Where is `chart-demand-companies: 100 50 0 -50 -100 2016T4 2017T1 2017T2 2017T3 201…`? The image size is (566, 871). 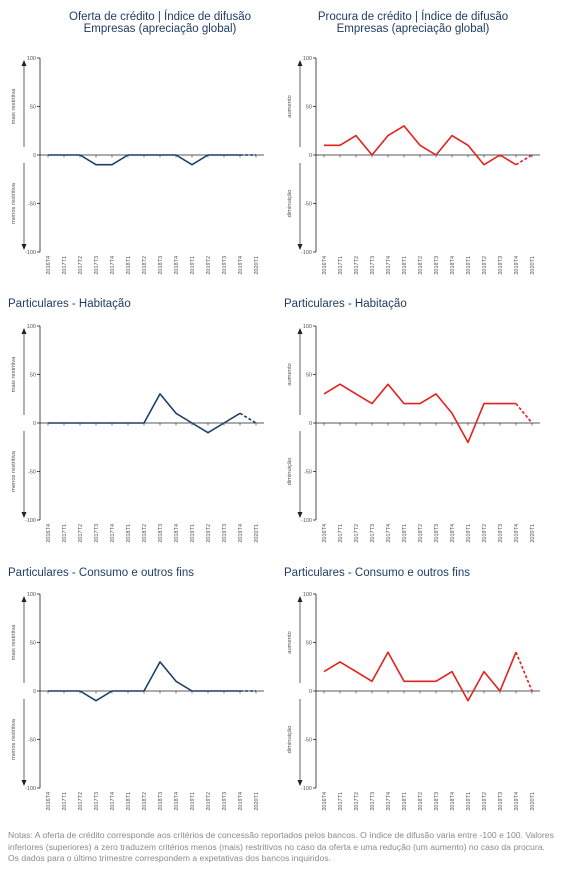
chart-demand-companies: 100 50 0 -50 -100 2016T4 2017T1 2017T2 2017T3 201… is located at coordinates (413, 165).